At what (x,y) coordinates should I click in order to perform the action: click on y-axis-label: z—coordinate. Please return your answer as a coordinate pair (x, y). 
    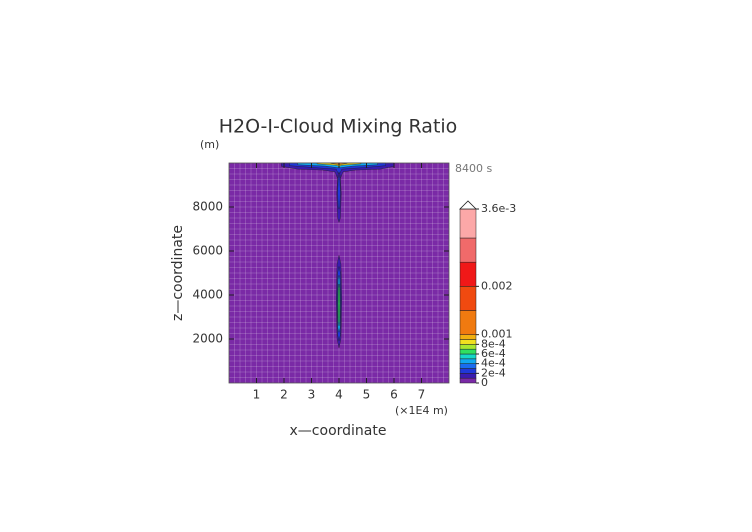
    Looking at the image, I should click on (178, 273).